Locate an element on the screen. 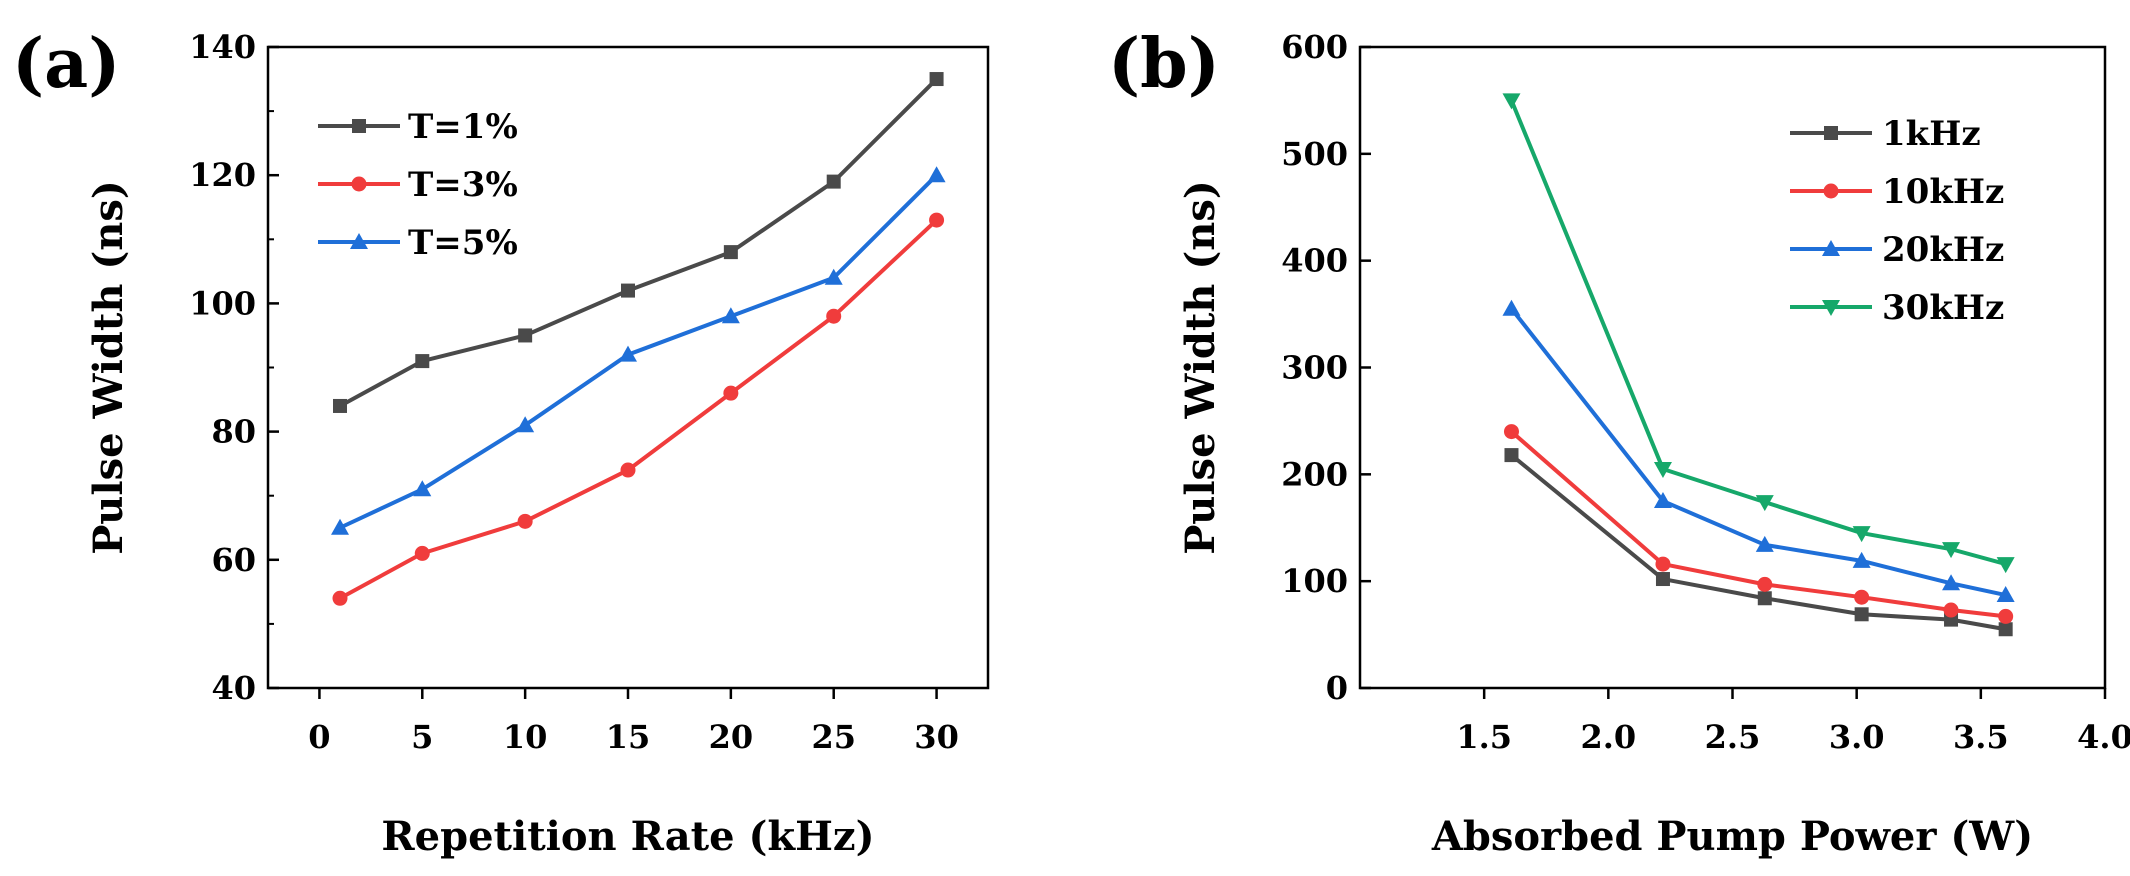 This screenshot has height=876, width=2130. series-10kHz is located at coordinates (1758, 524).